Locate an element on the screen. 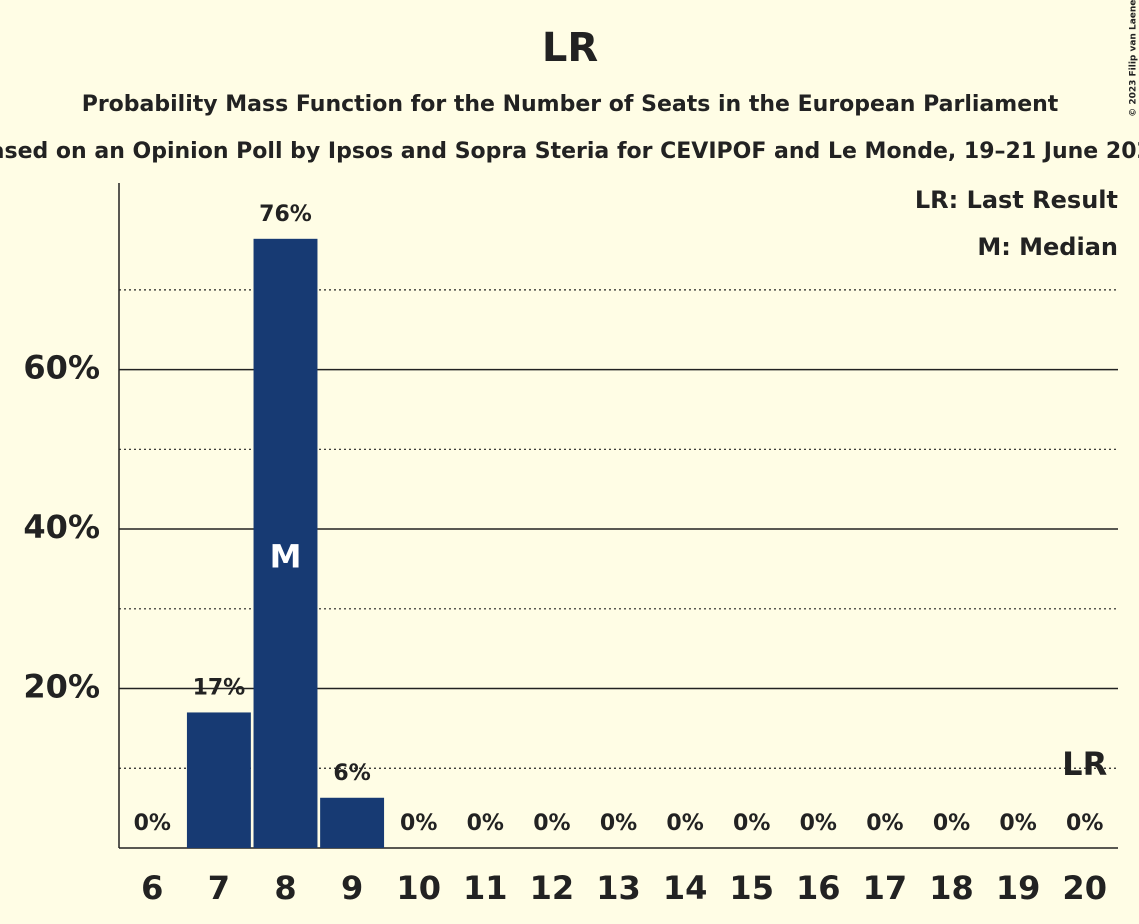 Image resolution: width=1139 pixels, height=924 pixels. x-tick-label: 14 is located at coordinates (685, 888).